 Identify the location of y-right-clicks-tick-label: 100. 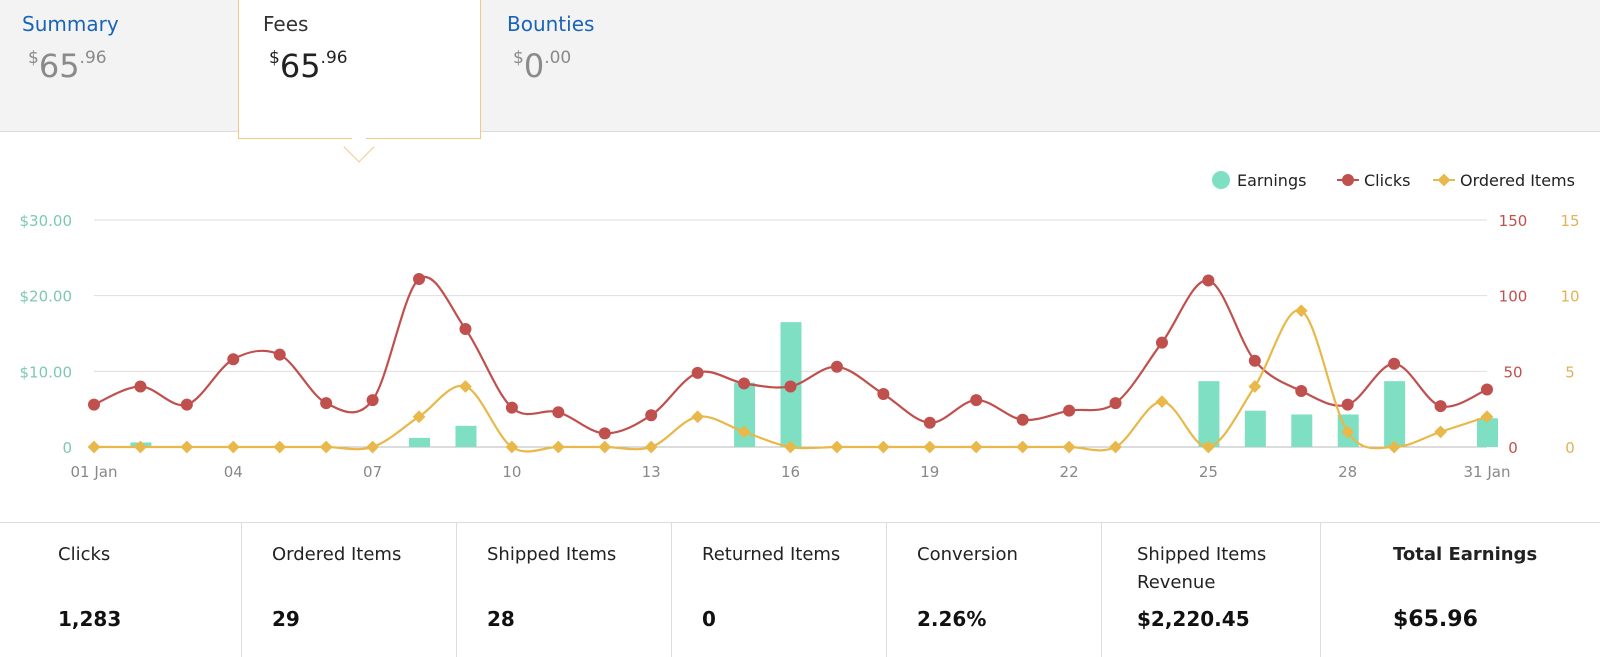
(1513, 297).